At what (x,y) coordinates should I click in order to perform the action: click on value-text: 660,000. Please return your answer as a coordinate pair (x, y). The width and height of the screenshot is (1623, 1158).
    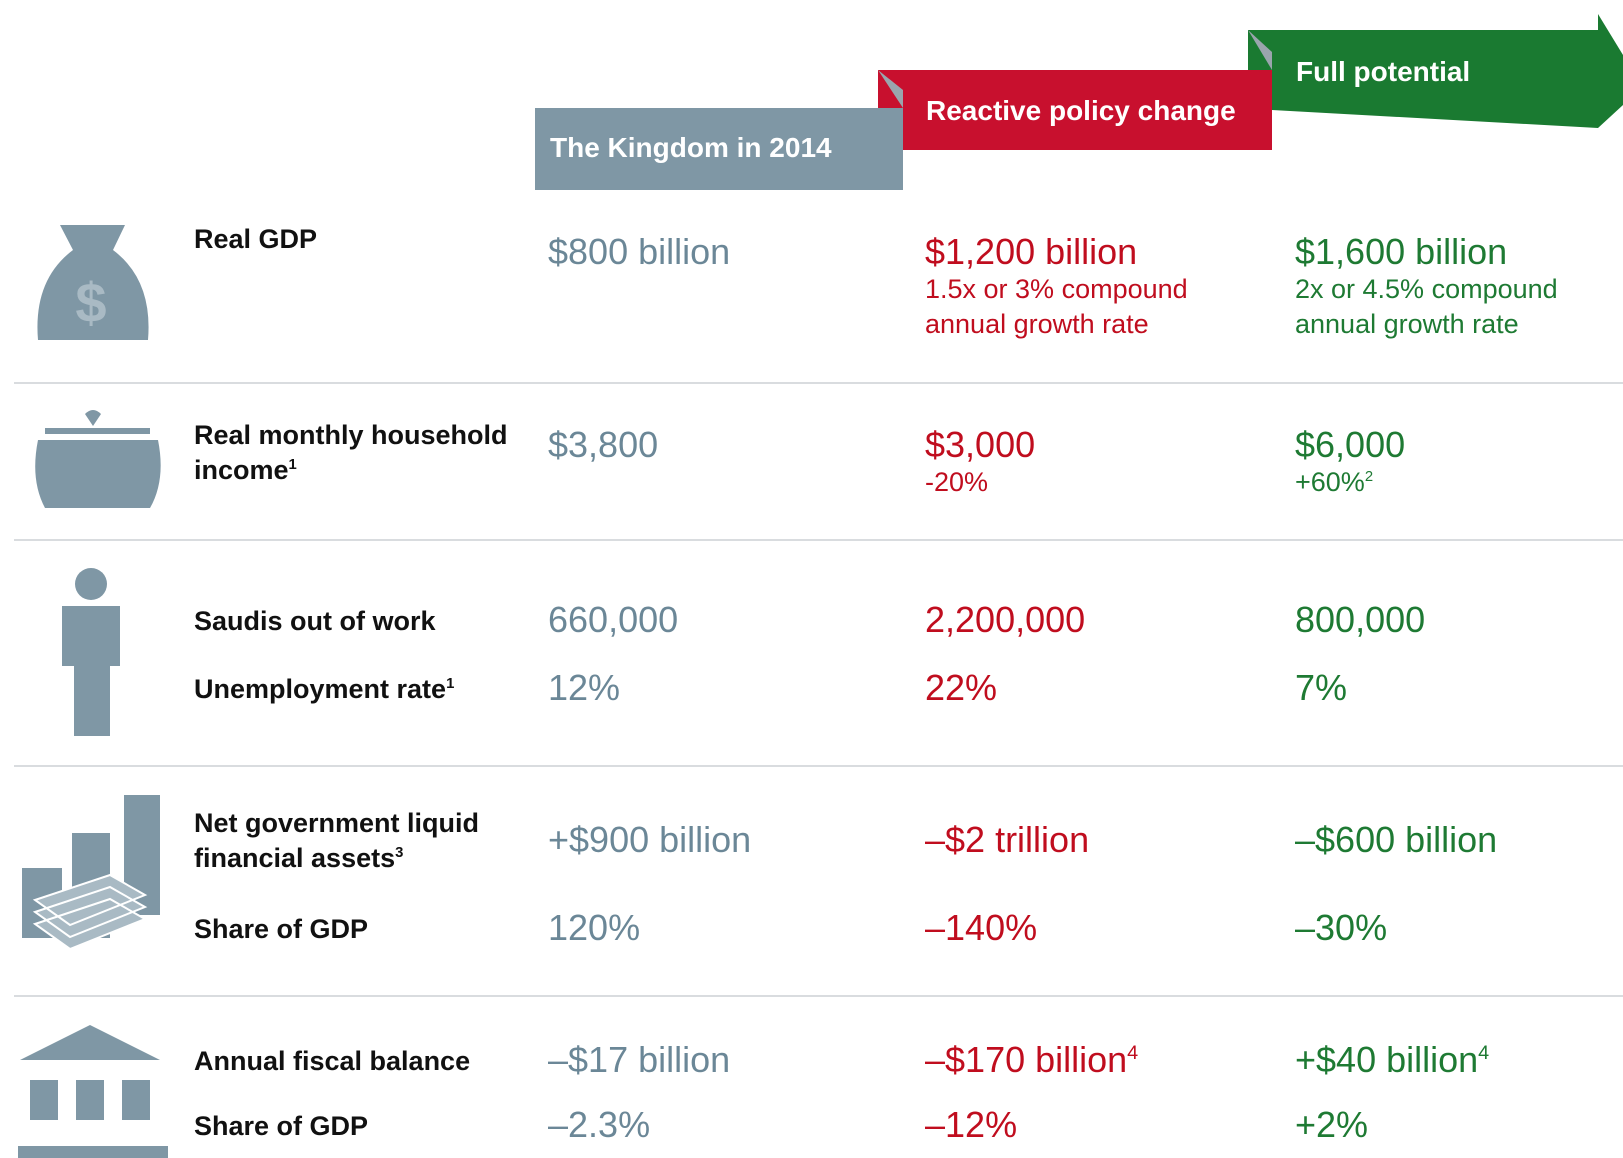
    Looking at the image, I should click on (613, 619).